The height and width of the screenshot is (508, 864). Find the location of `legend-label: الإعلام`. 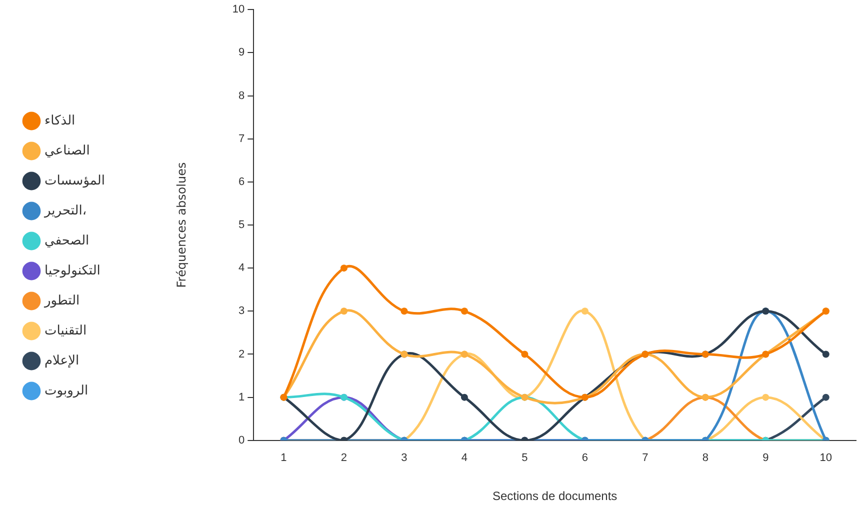

legend-label: الإعلام is located at coordinates (62, 360).